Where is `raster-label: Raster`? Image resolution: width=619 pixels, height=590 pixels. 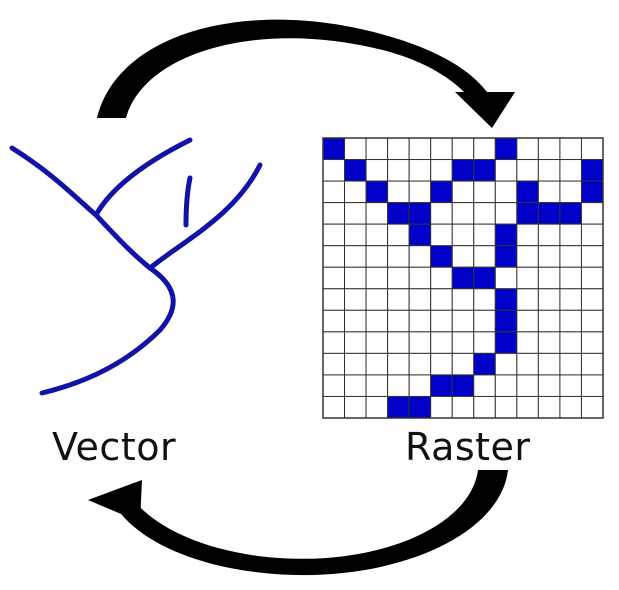 raster-label: Raster is located at coordinates (468, 447).